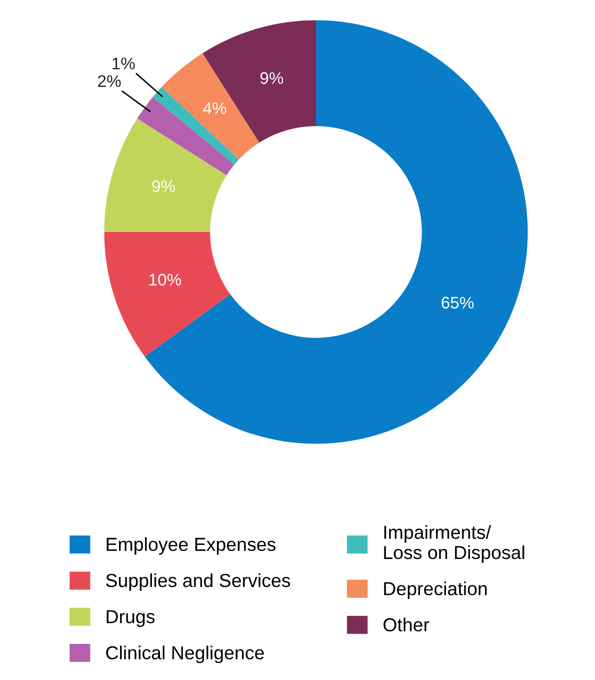 This screenshot has height=680, width=595. I want to click on legend-label: Clinical Negligence, so click(185, 655).